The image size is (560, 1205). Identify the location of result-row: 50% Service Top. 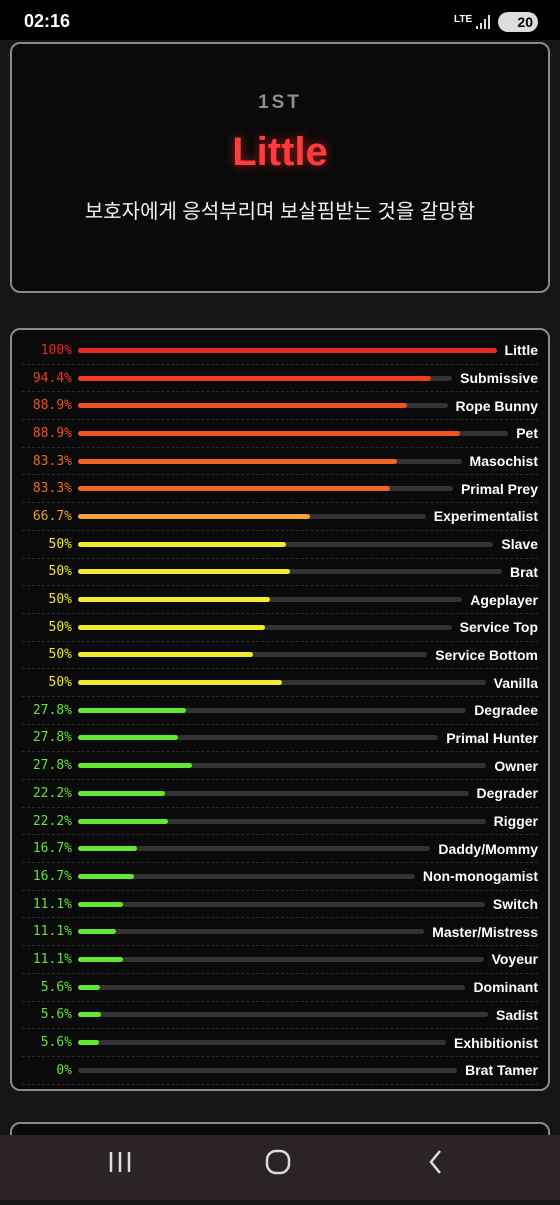
(280, 628).